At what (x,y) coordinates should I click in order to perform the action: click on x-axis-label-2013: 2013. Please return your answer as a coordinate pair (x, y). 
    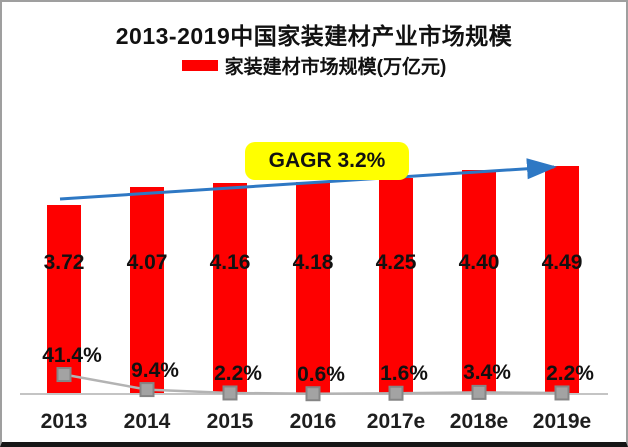
    Looking at the image, I should click on (64, 421).